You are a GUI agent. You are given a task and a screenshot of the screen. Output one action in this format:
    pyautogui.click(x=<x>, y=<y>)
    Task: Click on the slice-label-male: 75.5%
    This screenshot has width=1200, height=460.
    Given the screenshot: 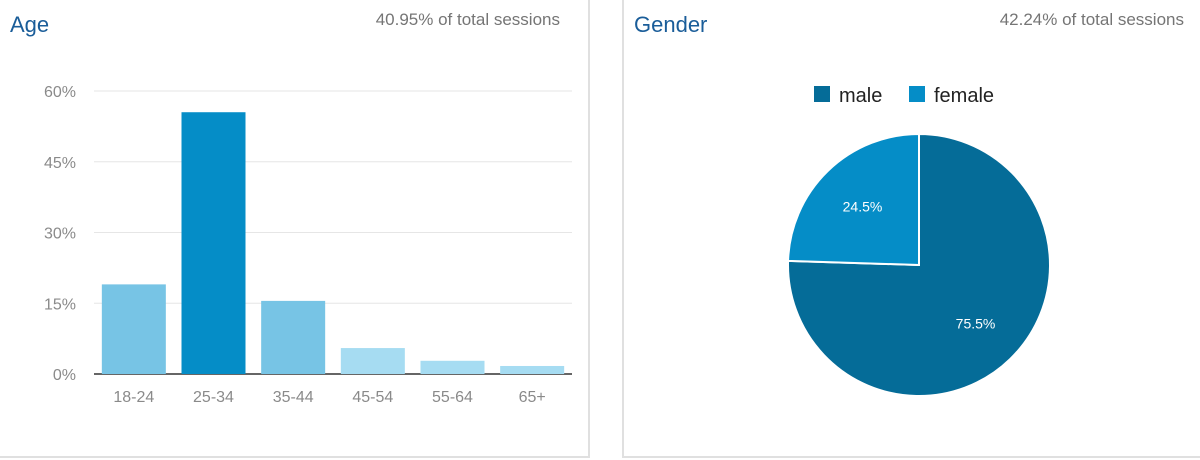 What is the action you would take?
    pyautogui.click(x=976, y=323)
    